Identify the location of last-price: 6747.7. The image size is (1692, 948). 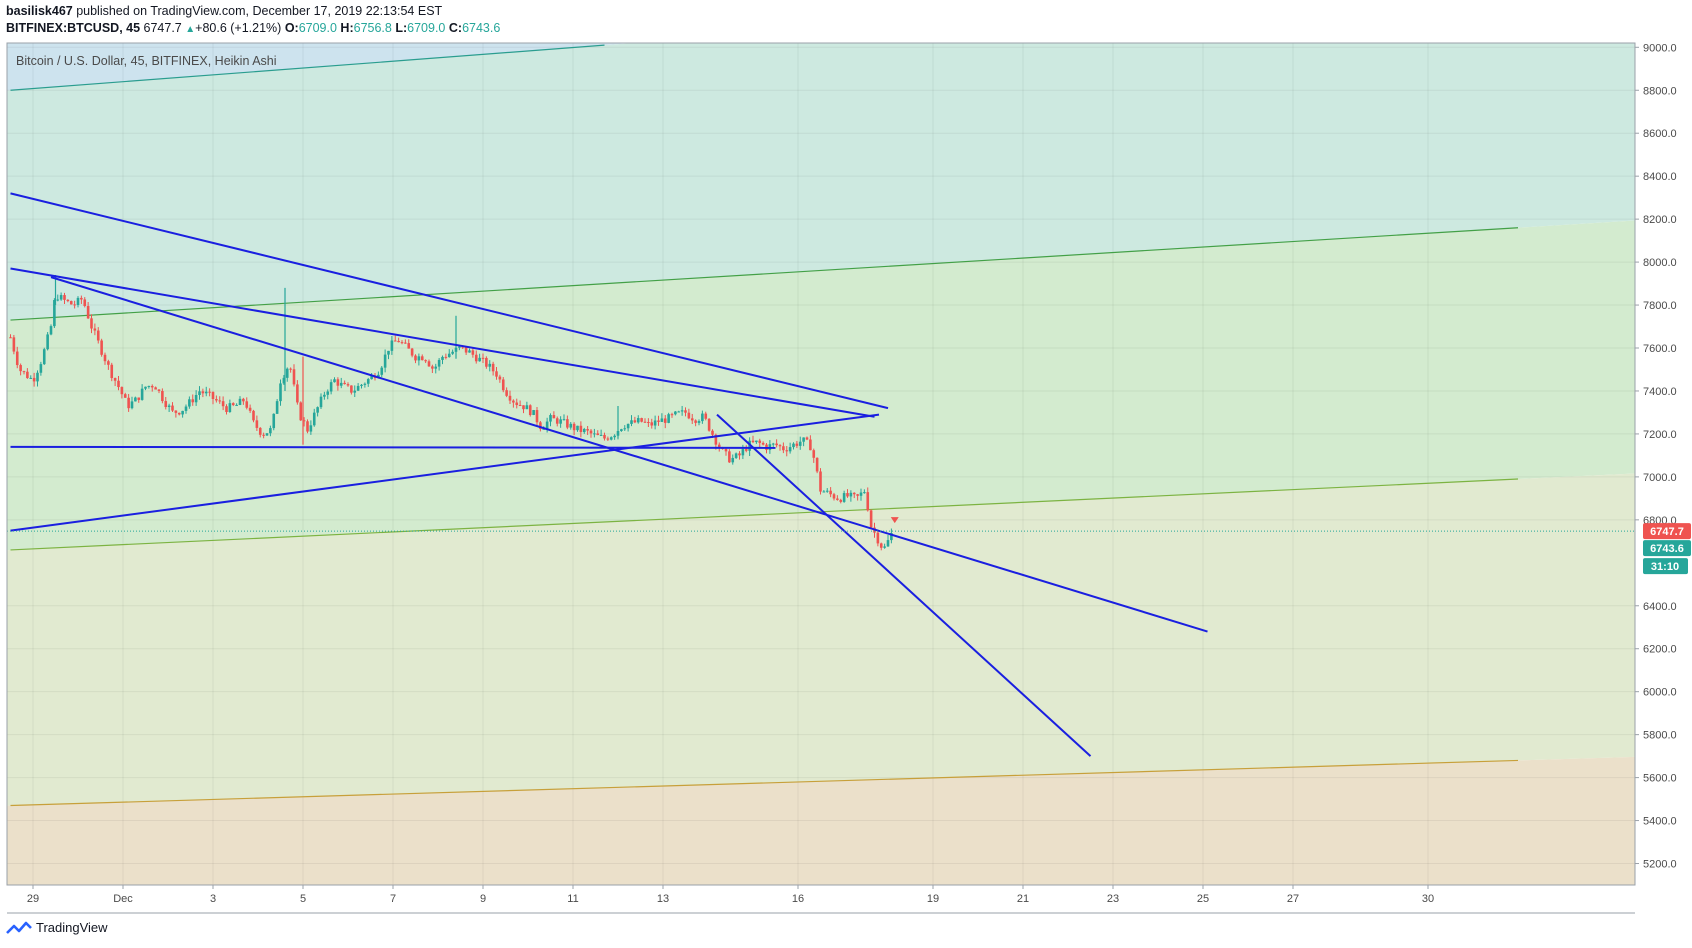
(162, 28).